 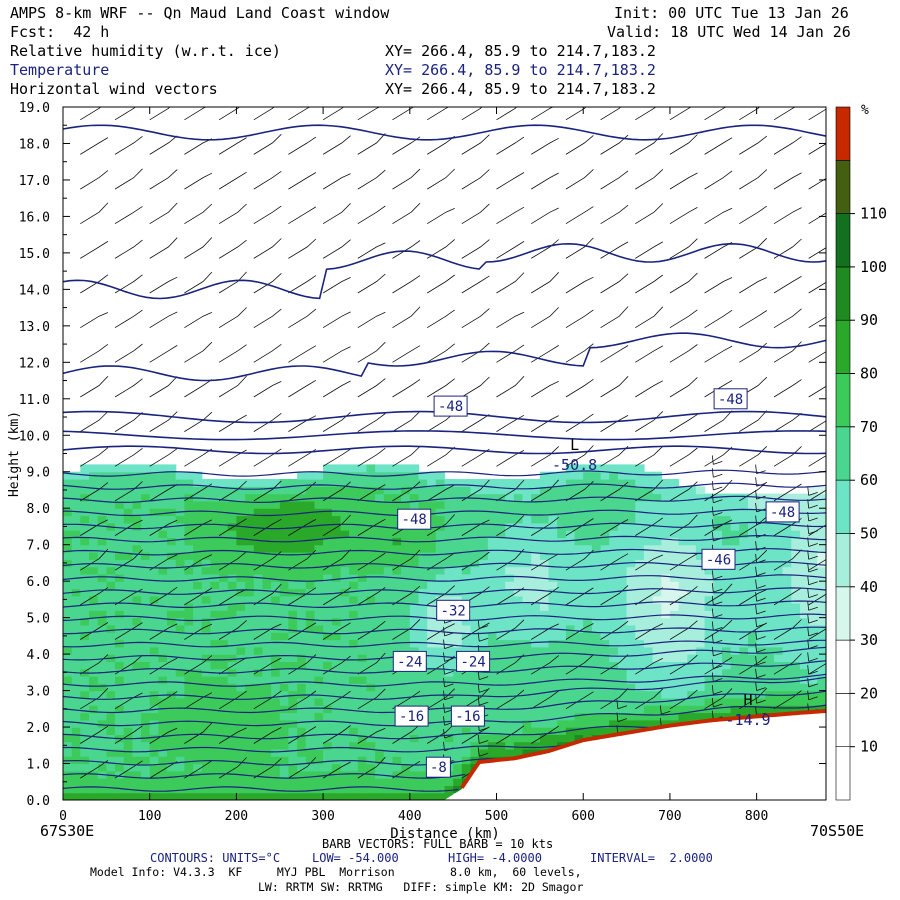 What do you see at coordinates (444, 473) in the screenshot?
I see `temperature-contour` at bounding box center [444, 473].